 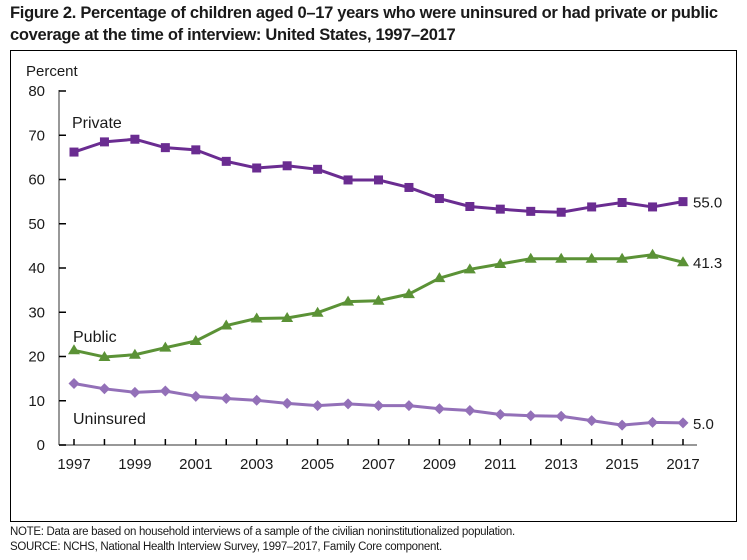 I want to click on y-tick-label: 60, so click(x=36, y=180).